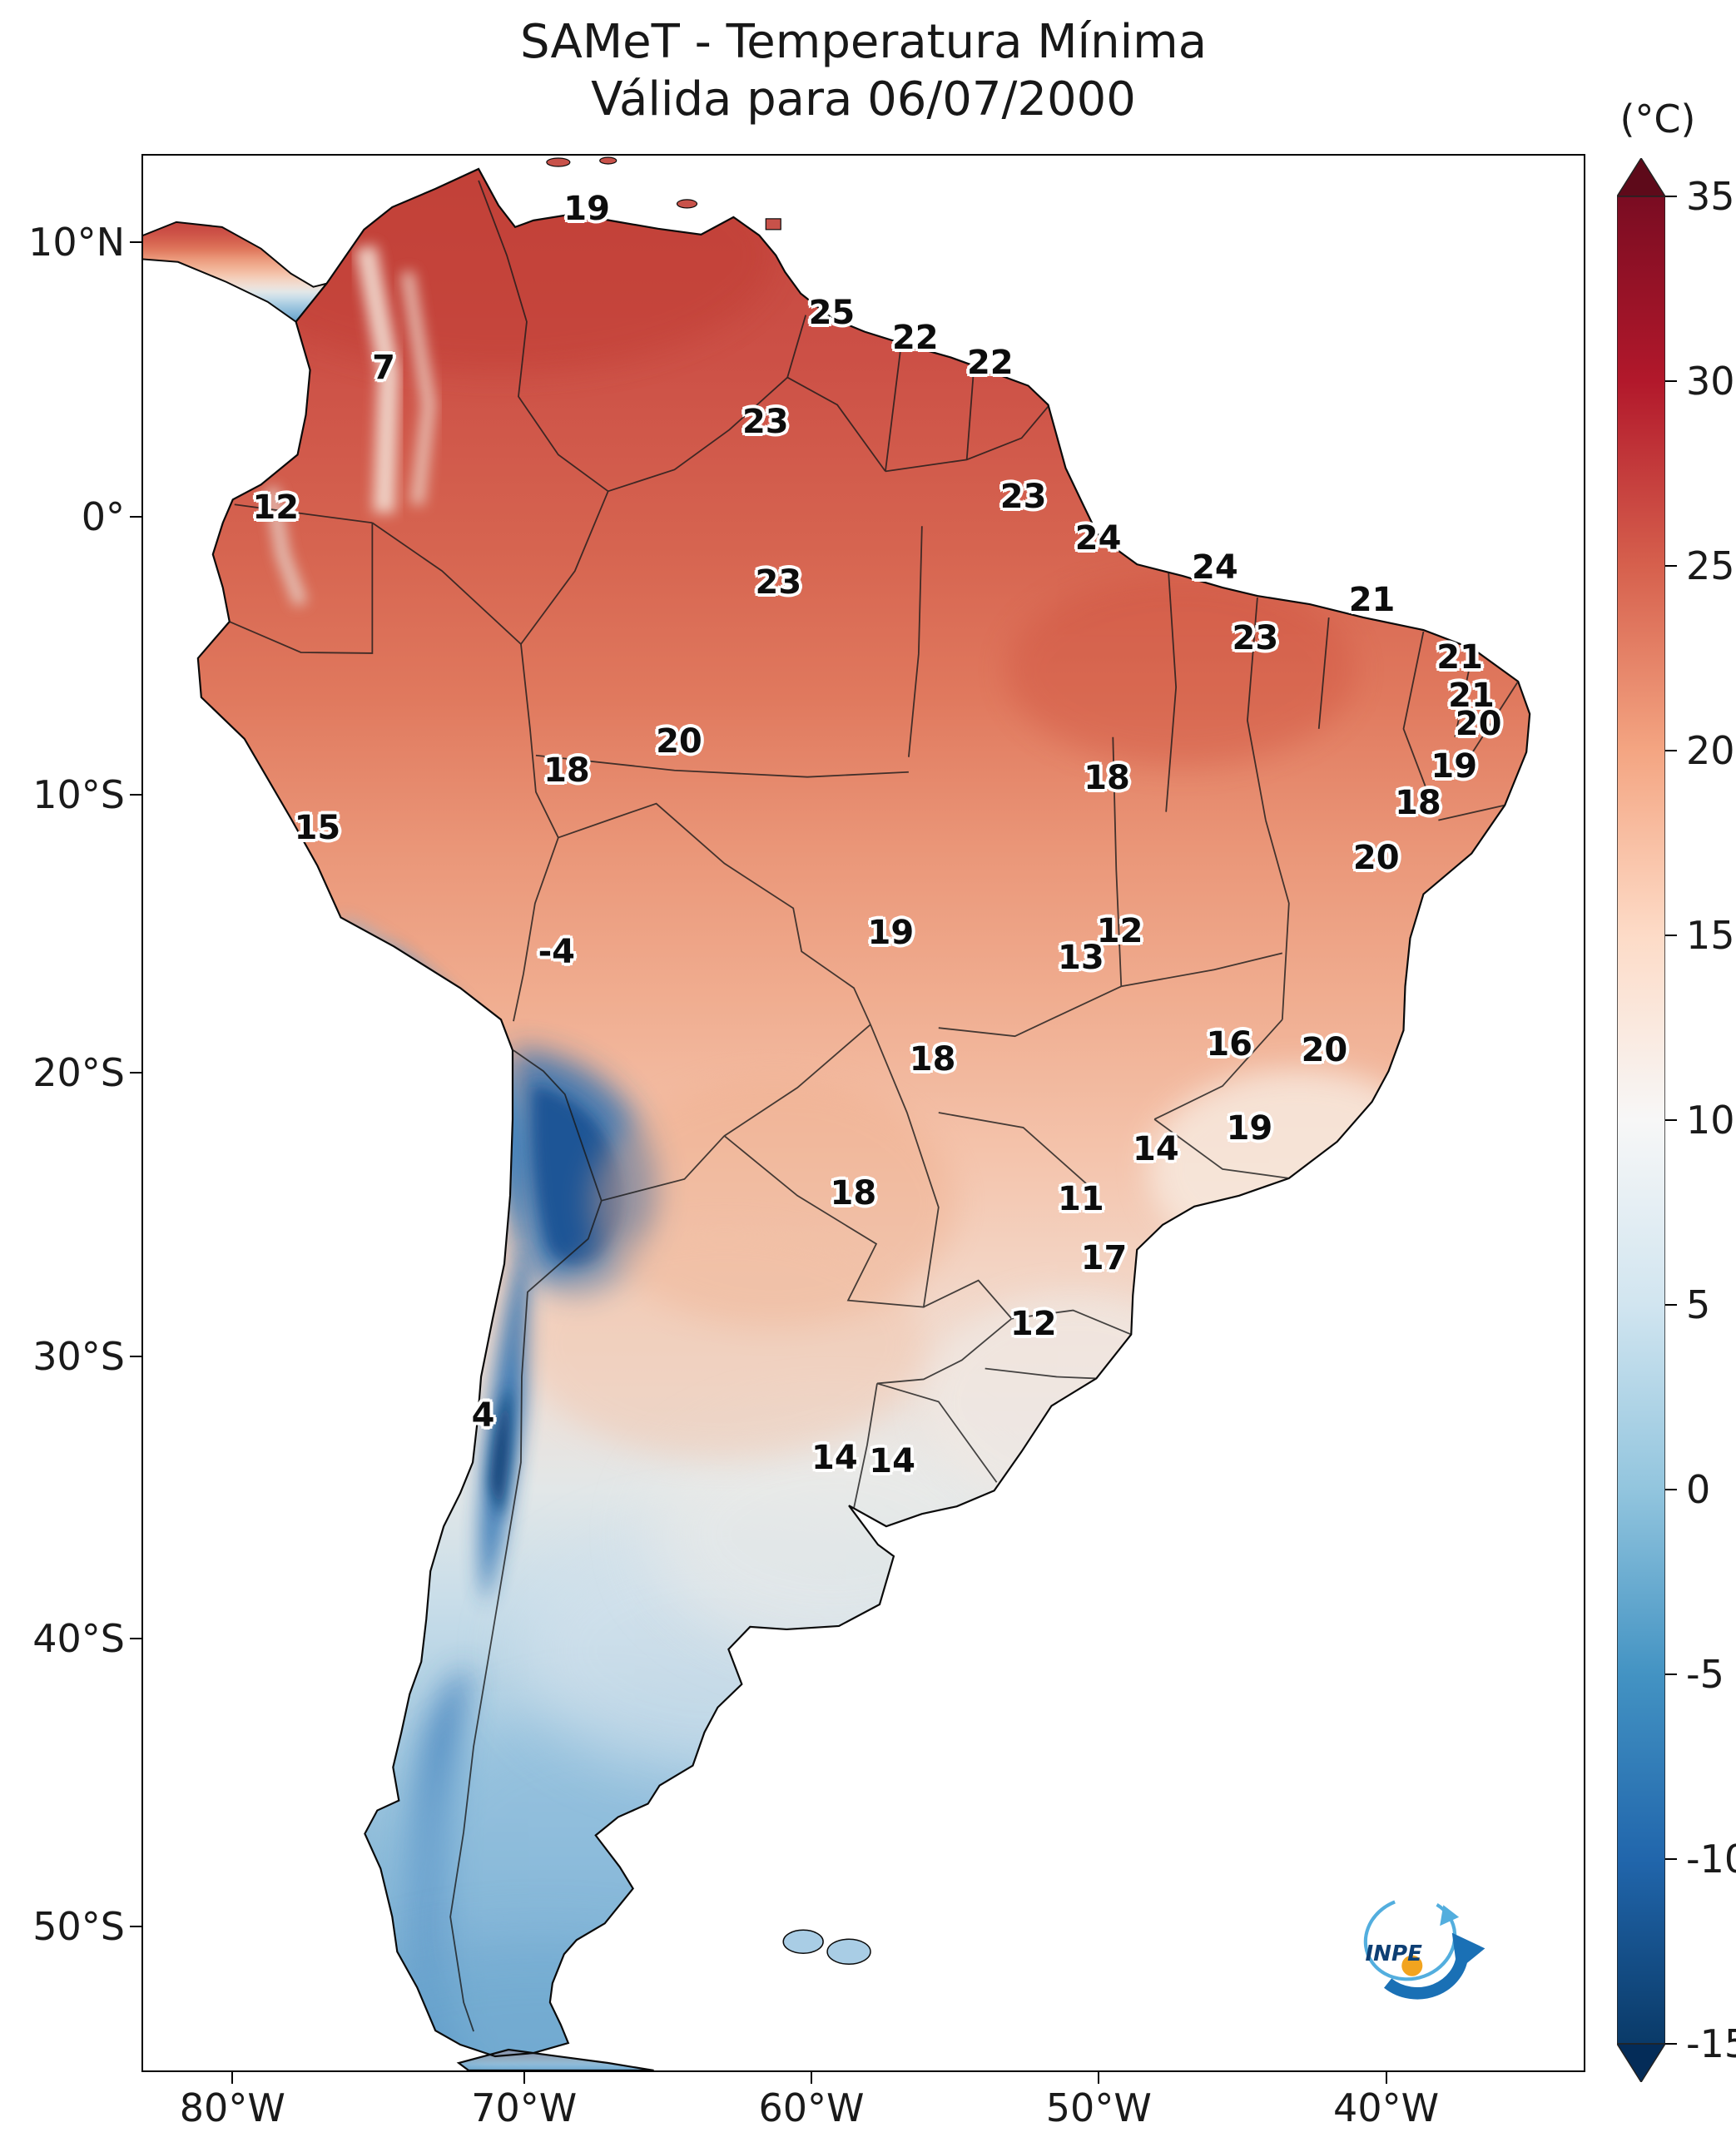 The height and width of the screenshot is (2152, 1736). I want to click on colorbar-tick-label: -15, so click(1711, 2043).